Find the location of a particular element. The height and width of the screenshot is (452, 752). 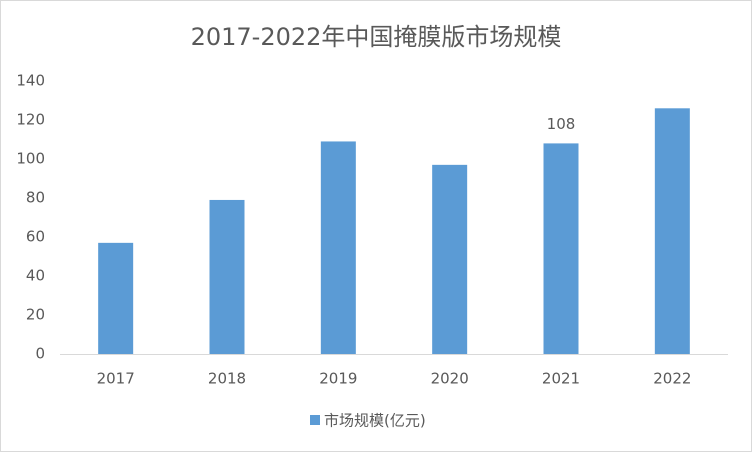

y-tick-label: 0 is located at coordinates (40, 354).